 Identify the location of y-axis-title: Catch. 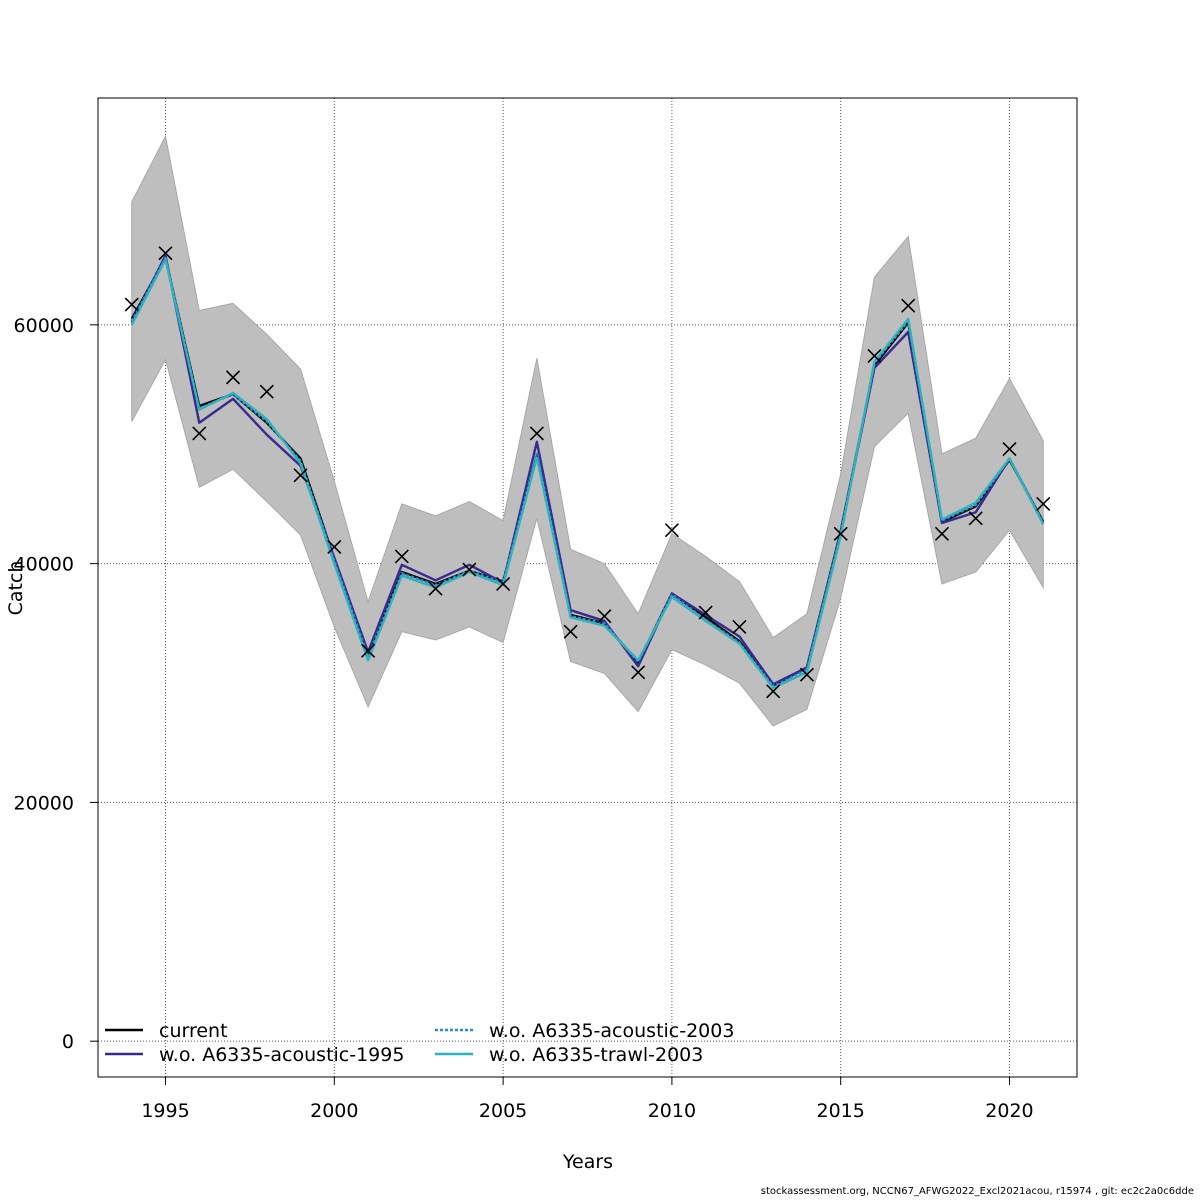
(16, 588).